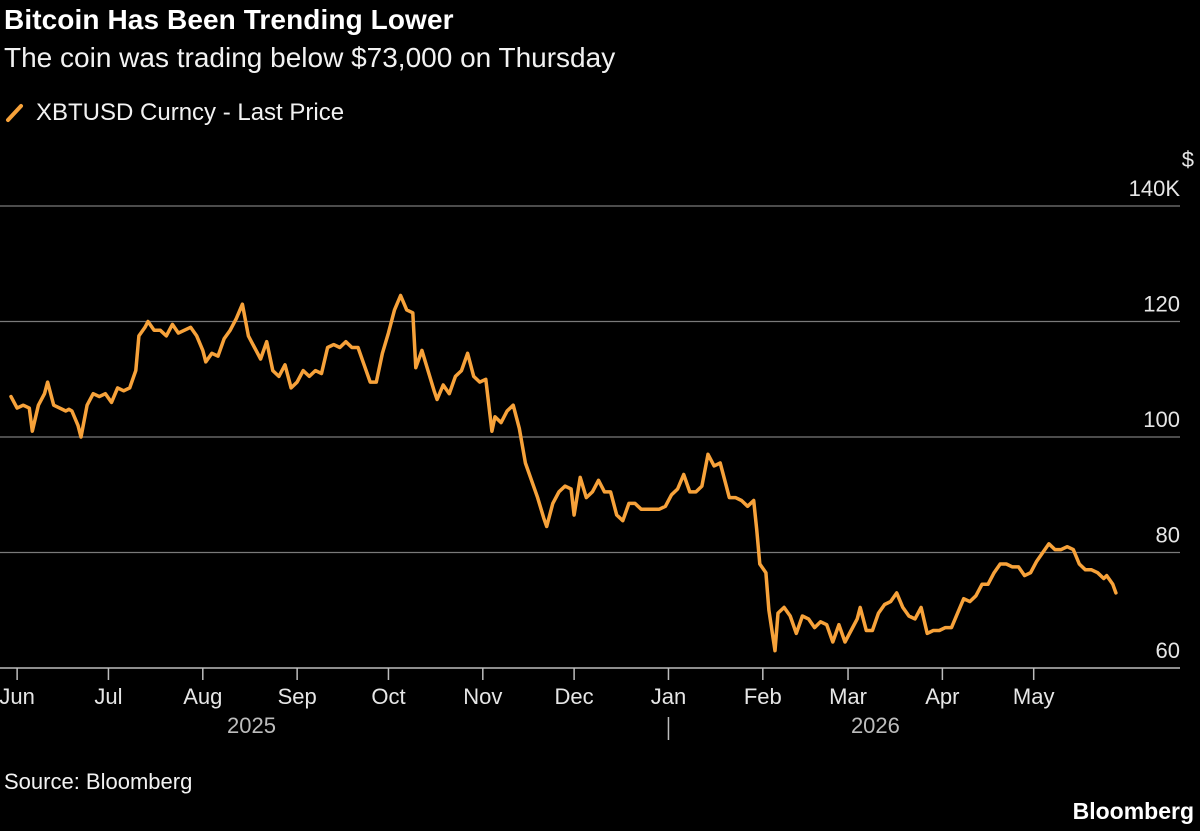 This screenshot has height=831, width=1200. I want to click on y-tick-label: 80, so click(1168, 535).